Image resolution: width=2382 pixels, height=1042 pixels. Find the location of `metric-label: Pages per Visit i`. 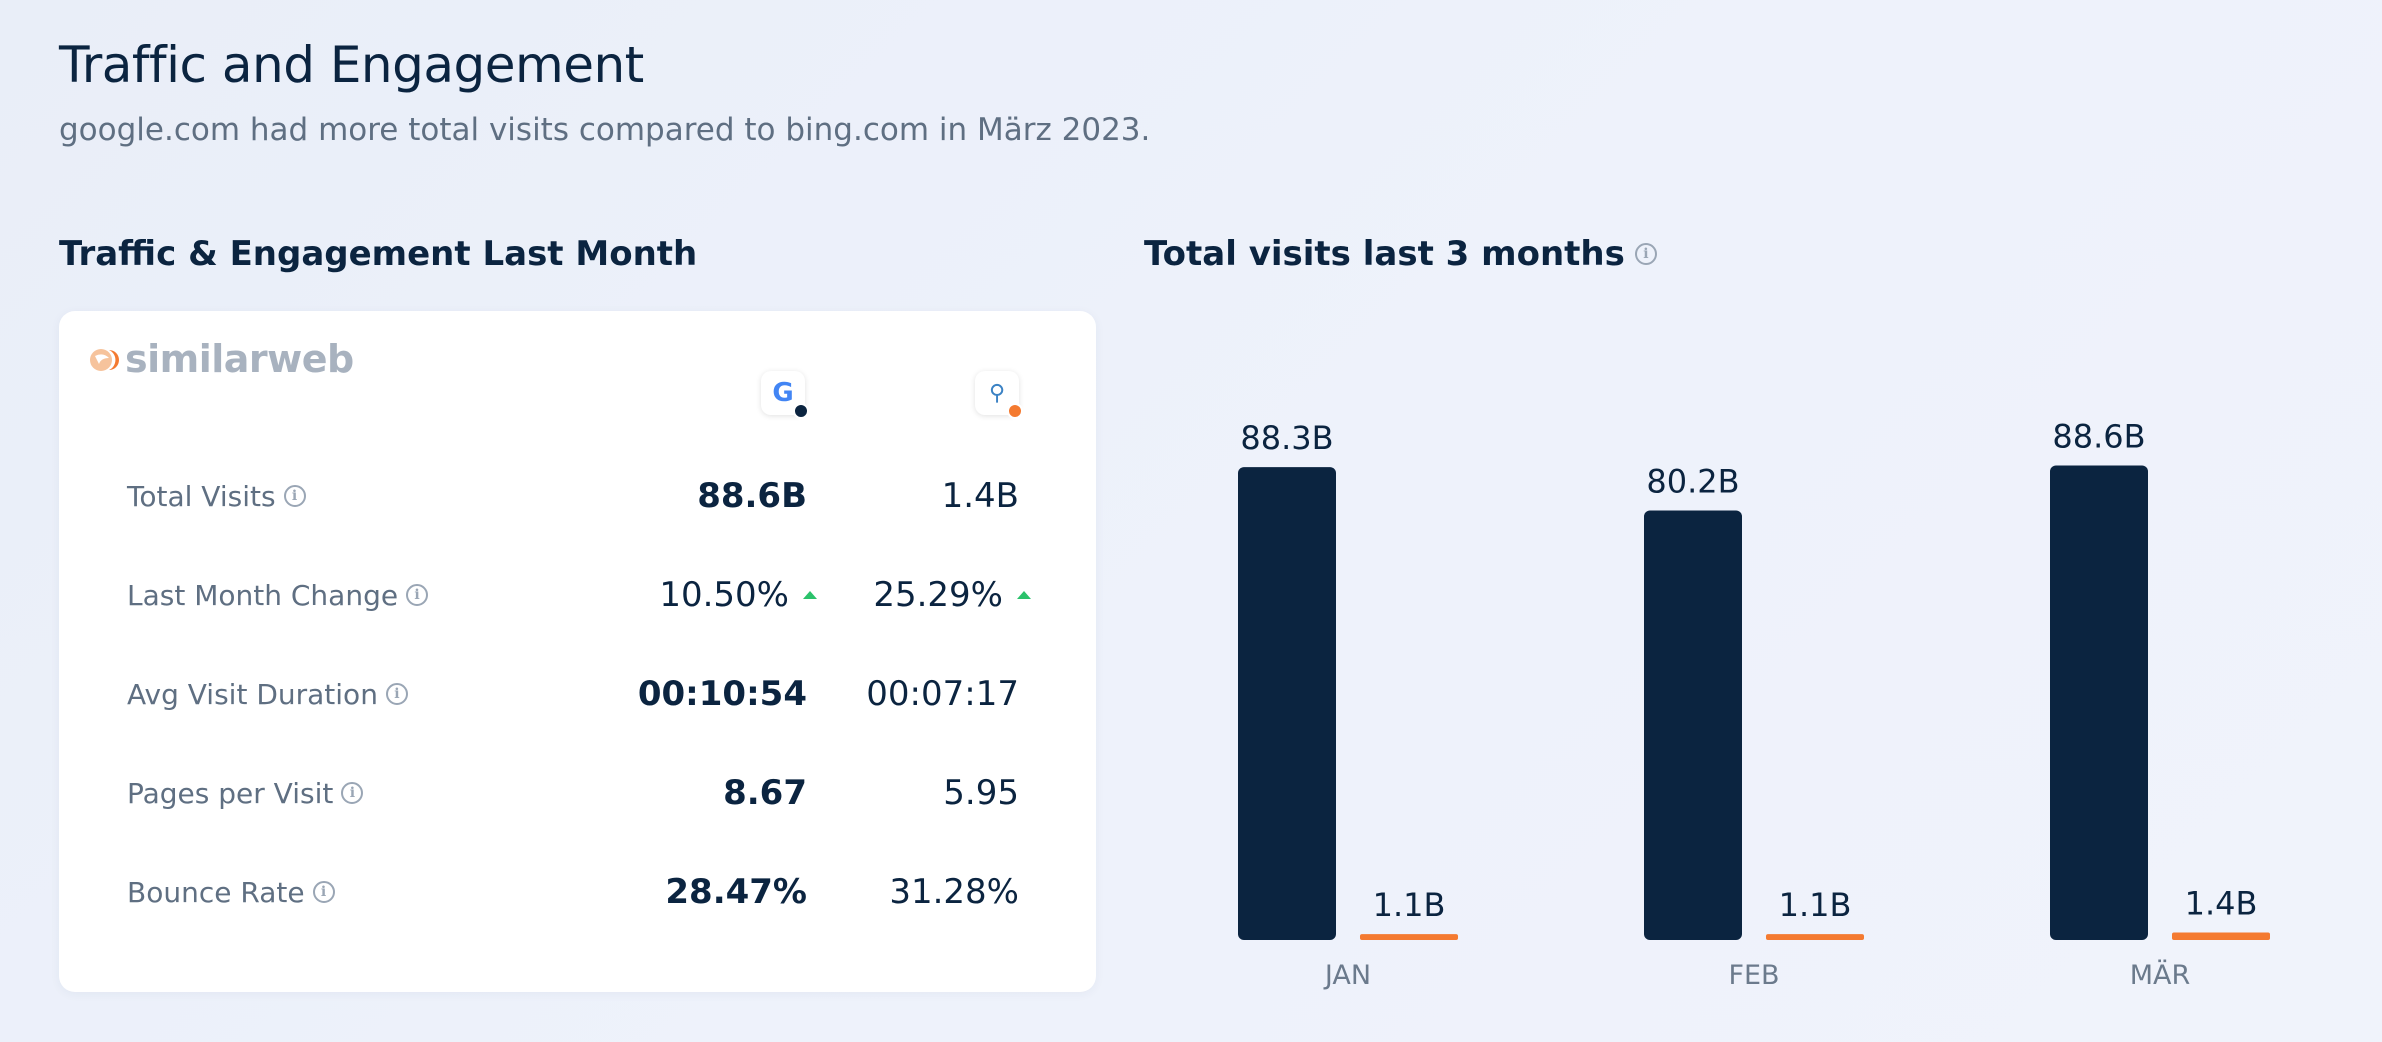

metric-label: Pages per Visit i is located at coordinates (245, 793).